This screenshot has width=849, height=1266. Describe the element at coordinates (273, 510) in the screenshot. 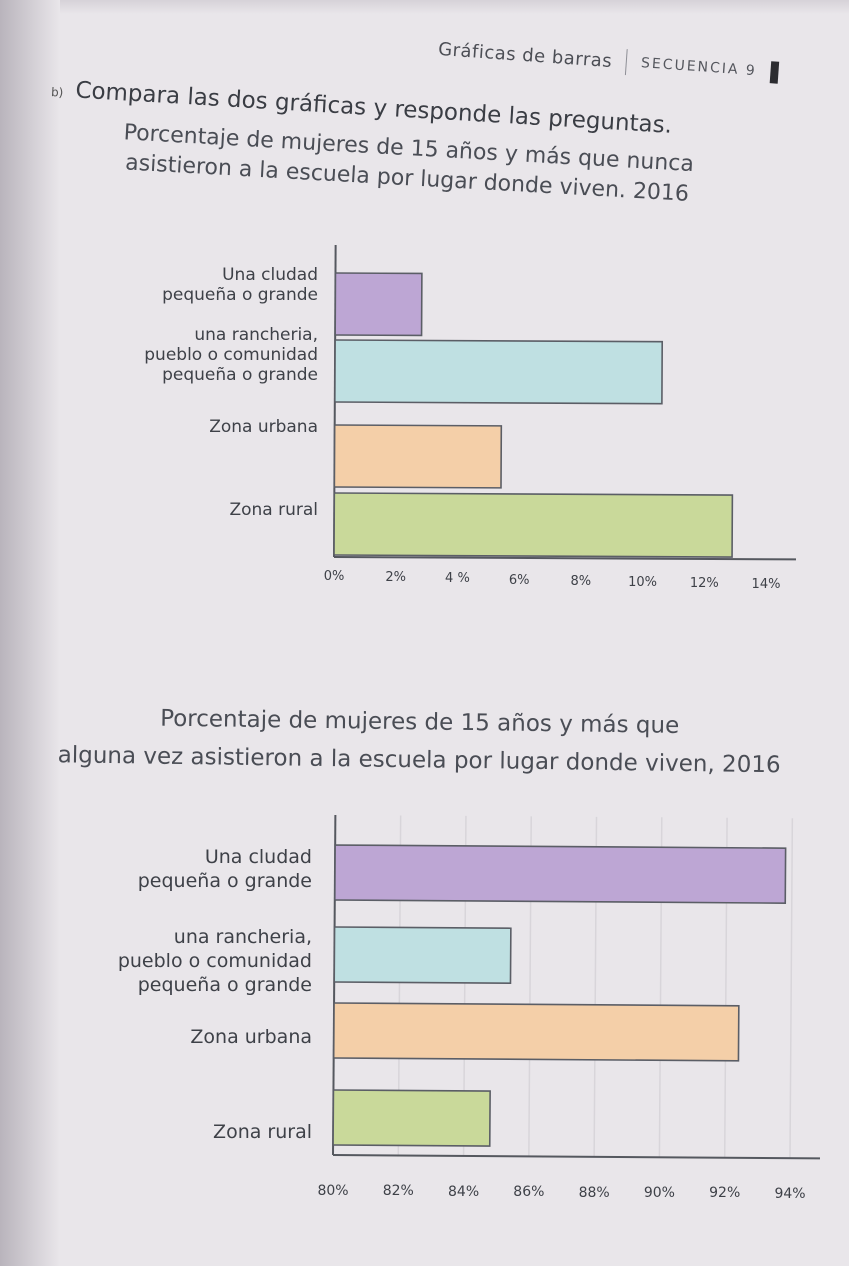

I see `chart-1-category-label-zona-rural: Zona rural` at that location.